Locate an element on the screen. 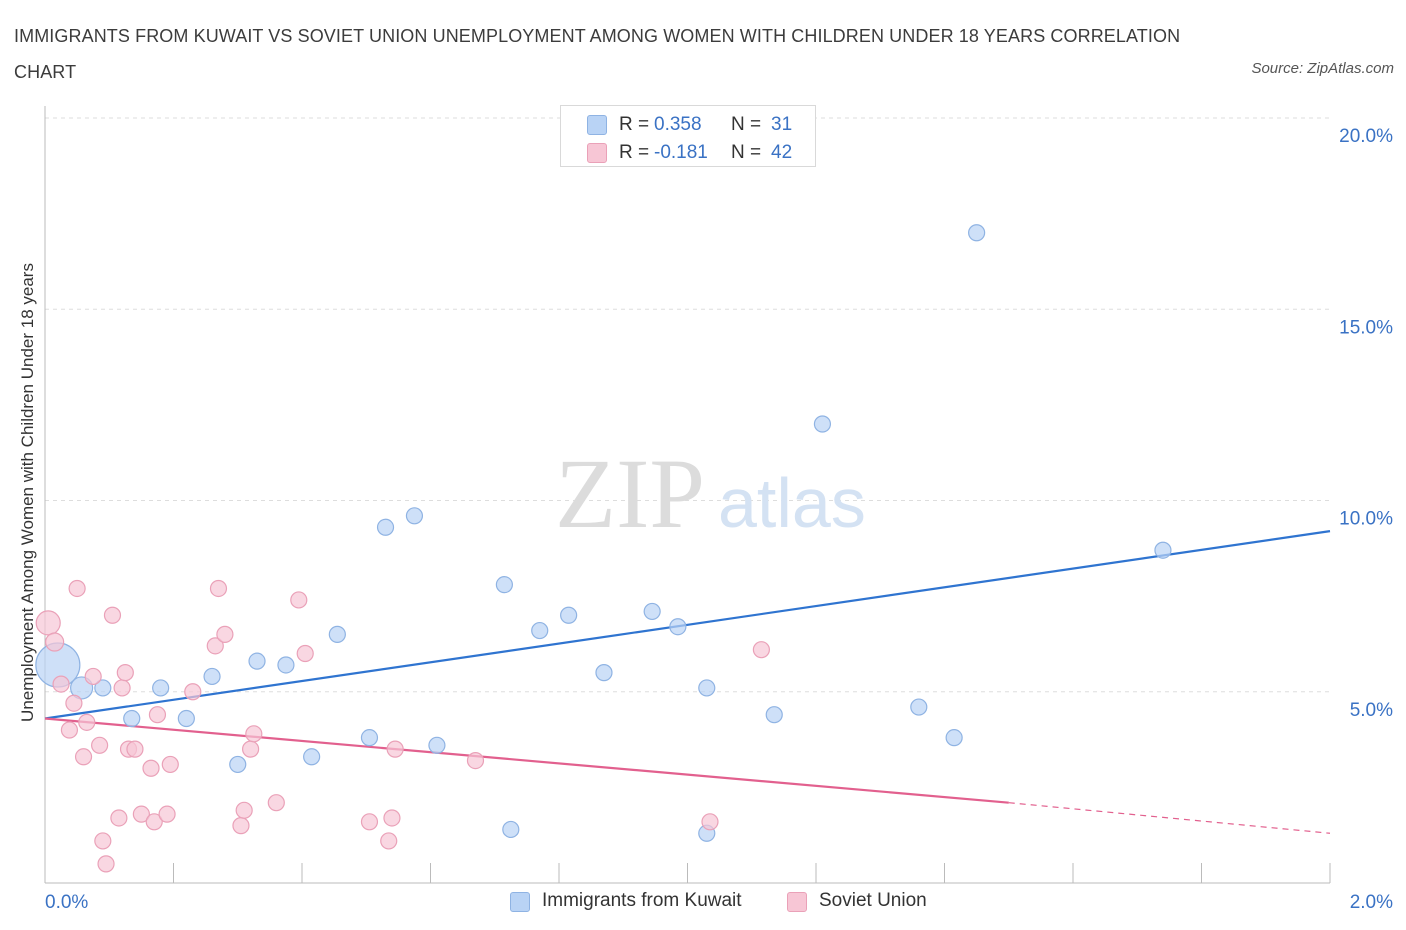  legend-row-kuwait: R = 0.358 N = 31 is located at coordinates (688, 125).